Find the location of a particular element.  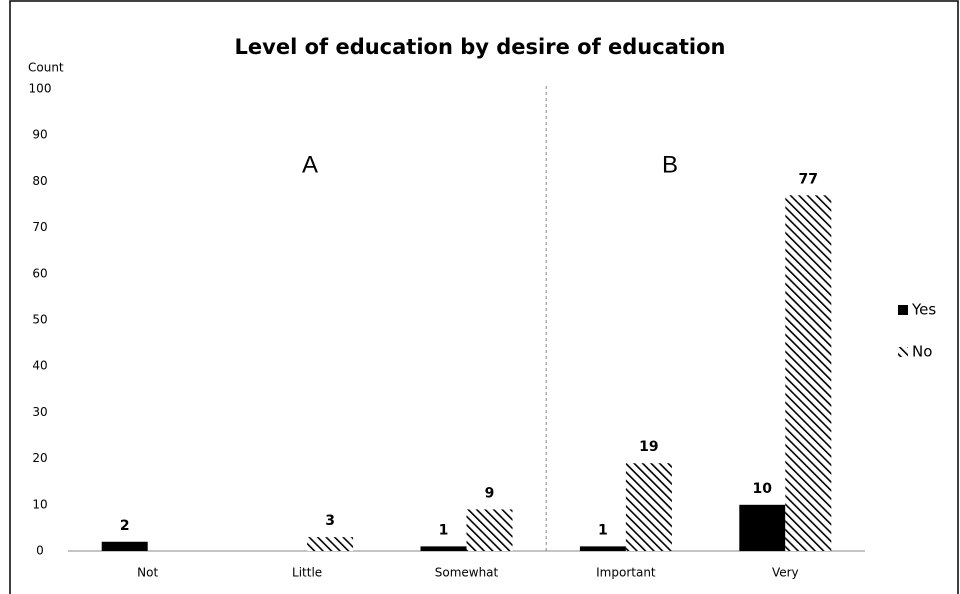

y-axis-label: Count is located at coordinates (46, 68).